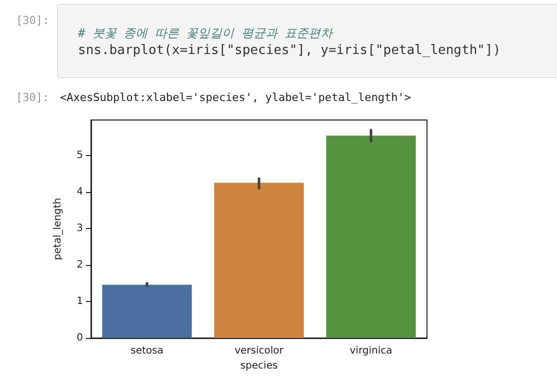 The height and width of the screenshot is (376, 557). What do you see at coordinates (79, 228) in the screenshot?
I see `y-tick-label: 3` at bounding box center [79, 228].